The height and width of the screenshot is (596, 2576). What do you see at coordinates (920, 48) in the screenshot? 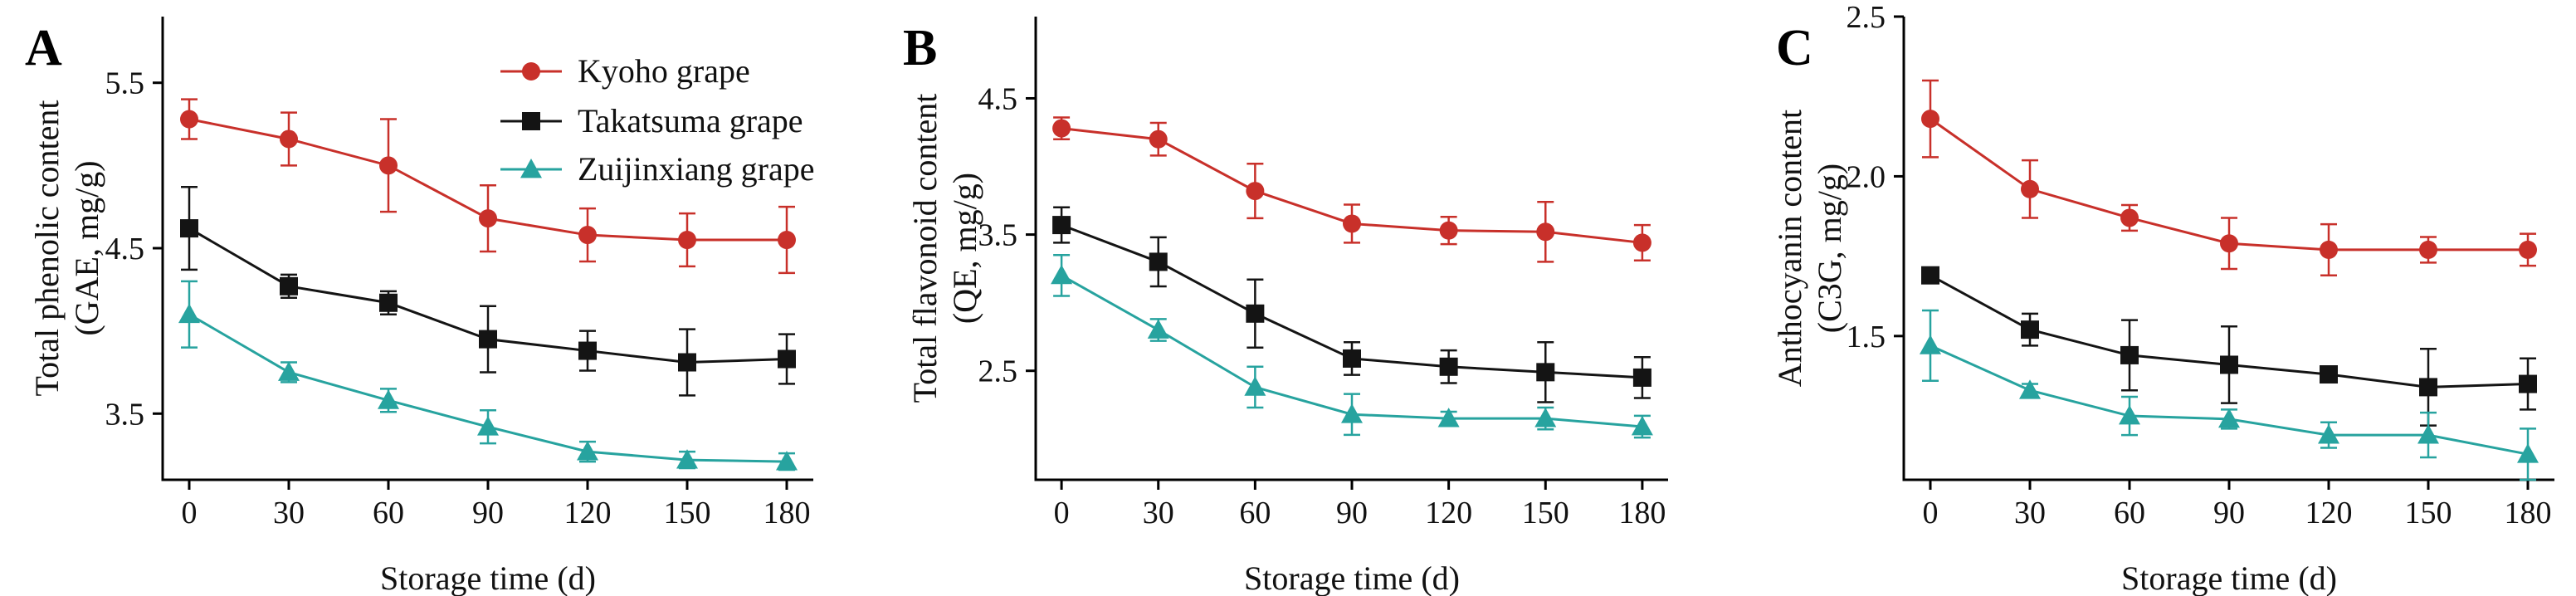
I see `panel-letter: B` at bounding box center [920, 48].